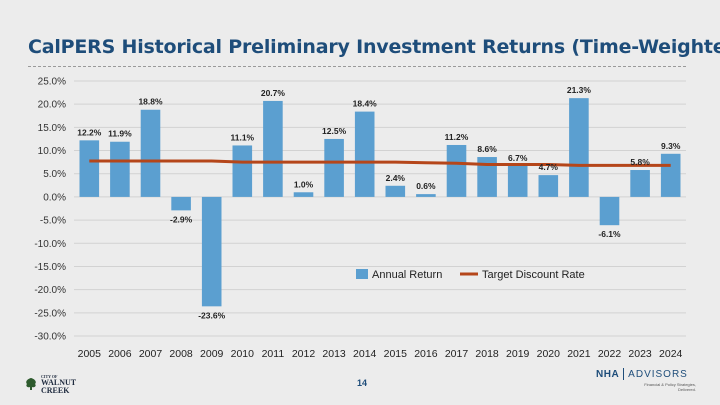 The width and height of the screenshot is (720, 405). Describe the element at coordinates (181, 219) in the screenshot. I see `data-label: -2.9%` at that location.